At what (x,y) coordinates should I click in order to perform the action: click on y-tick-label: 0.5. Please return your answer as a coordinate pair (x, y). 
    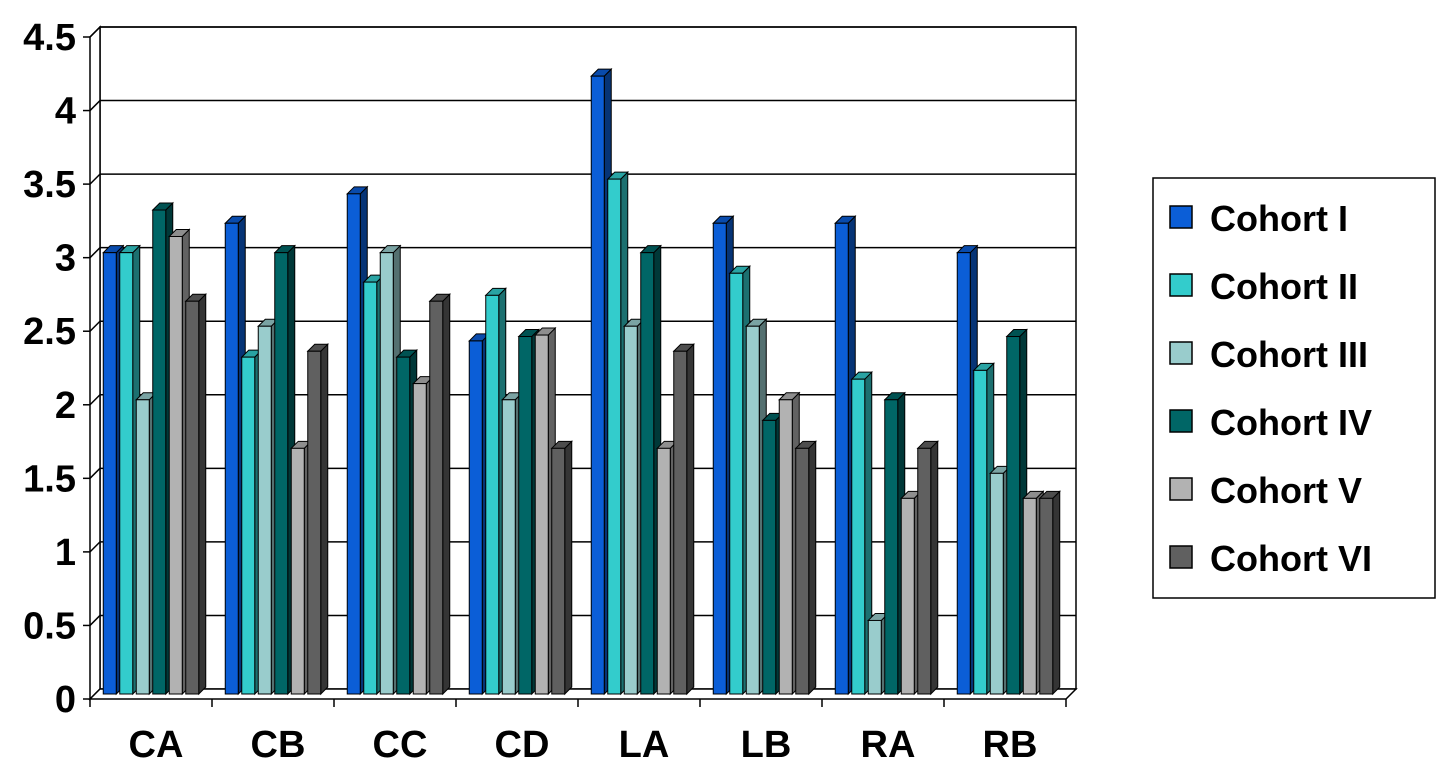
    Looking at the image, I should click on (49, 626).